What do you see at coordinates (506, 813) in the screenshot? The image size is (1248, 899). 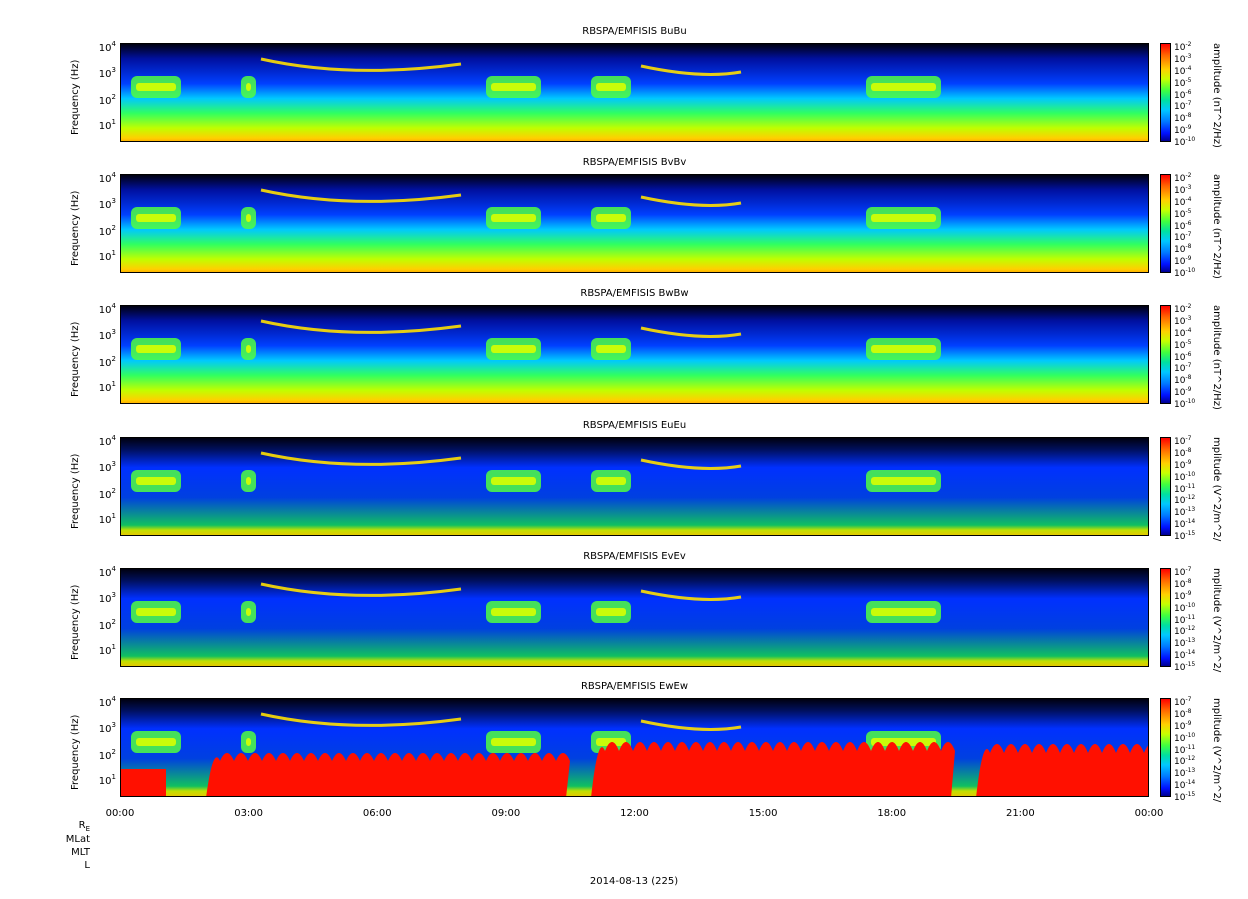 I see `x-tick-label: 09:00` at bounding box center [506, 813].